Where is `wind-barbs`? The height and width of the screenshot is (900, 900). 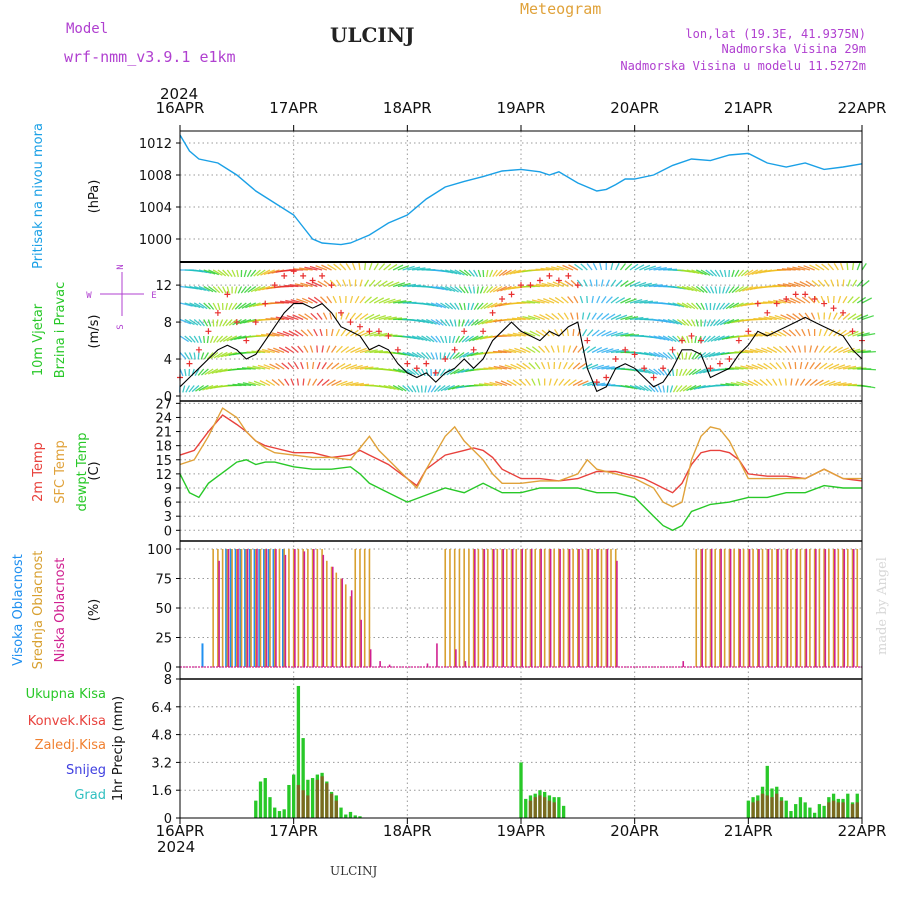 wind-barbs is located at coordinates (527, 327).